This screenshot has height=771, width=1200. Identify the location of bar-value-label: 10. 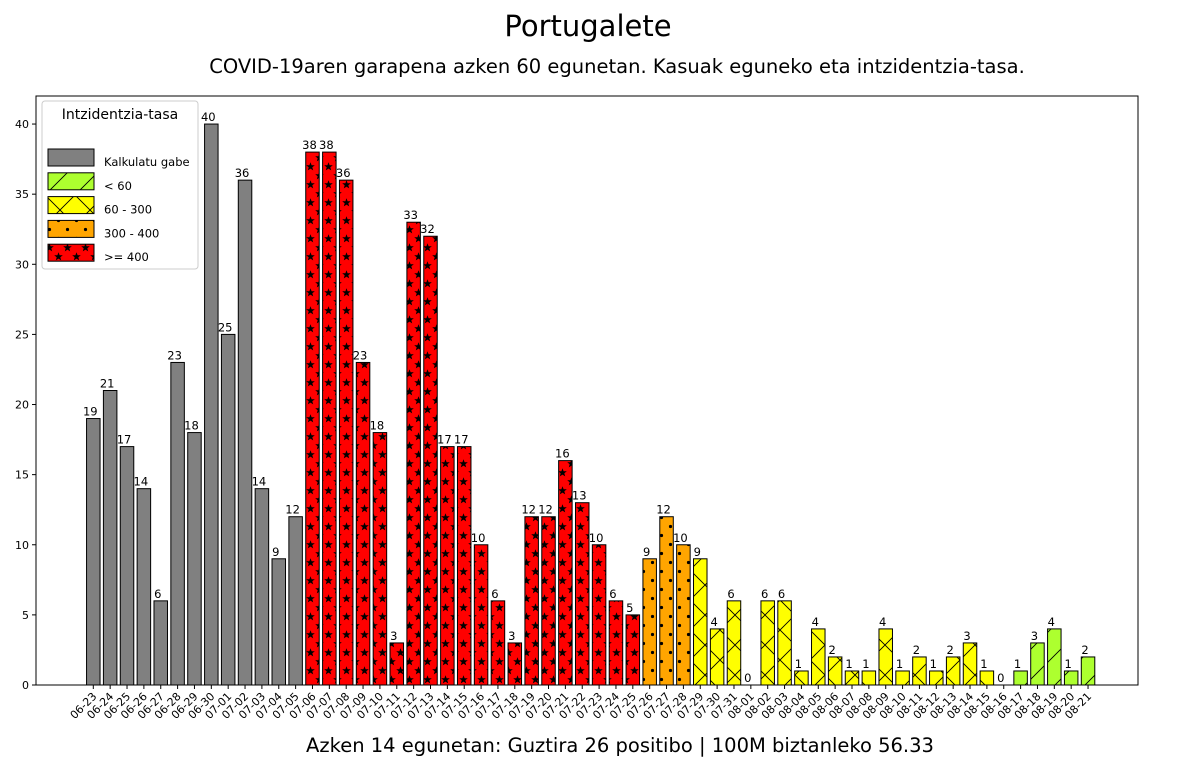
(680, 538).